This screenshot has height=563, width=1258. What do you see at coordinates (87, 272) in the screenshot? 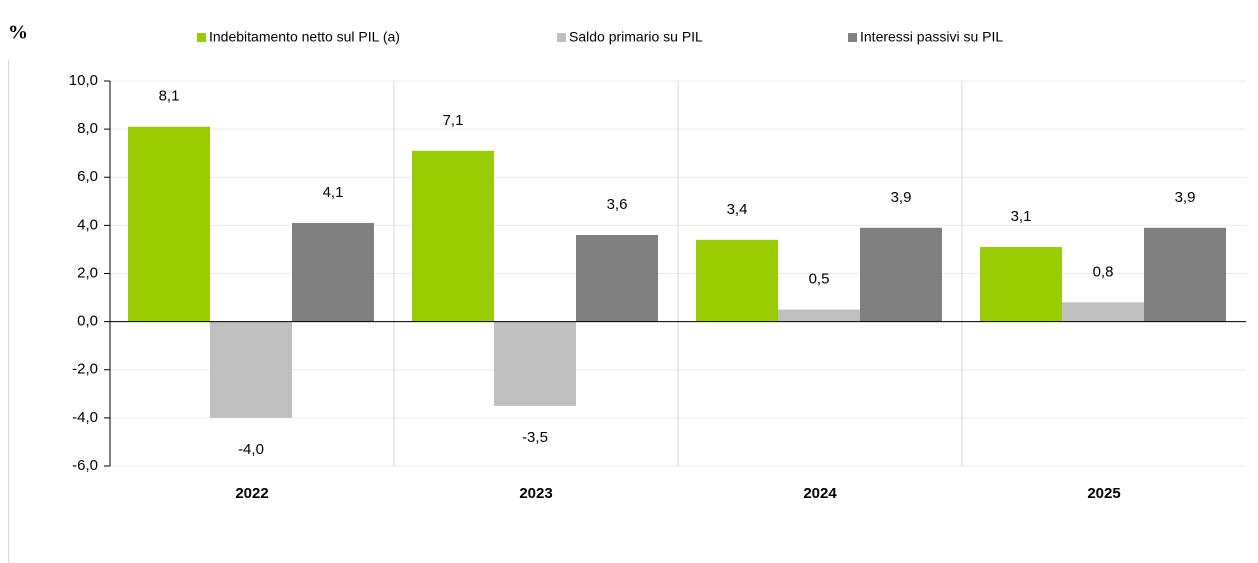
I see `y-tick-label: 2,0` at bounding box center [87, 272].